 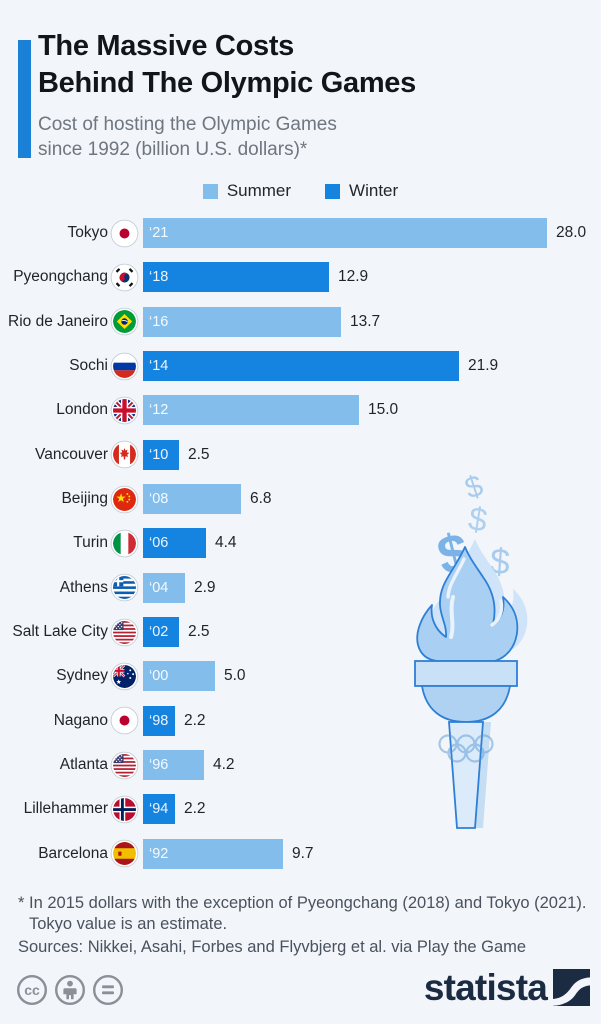 What do you see at coordinates (124, 233) in the screenshot?
I see `flag-icon-jp` at bounding box center [124, 233].